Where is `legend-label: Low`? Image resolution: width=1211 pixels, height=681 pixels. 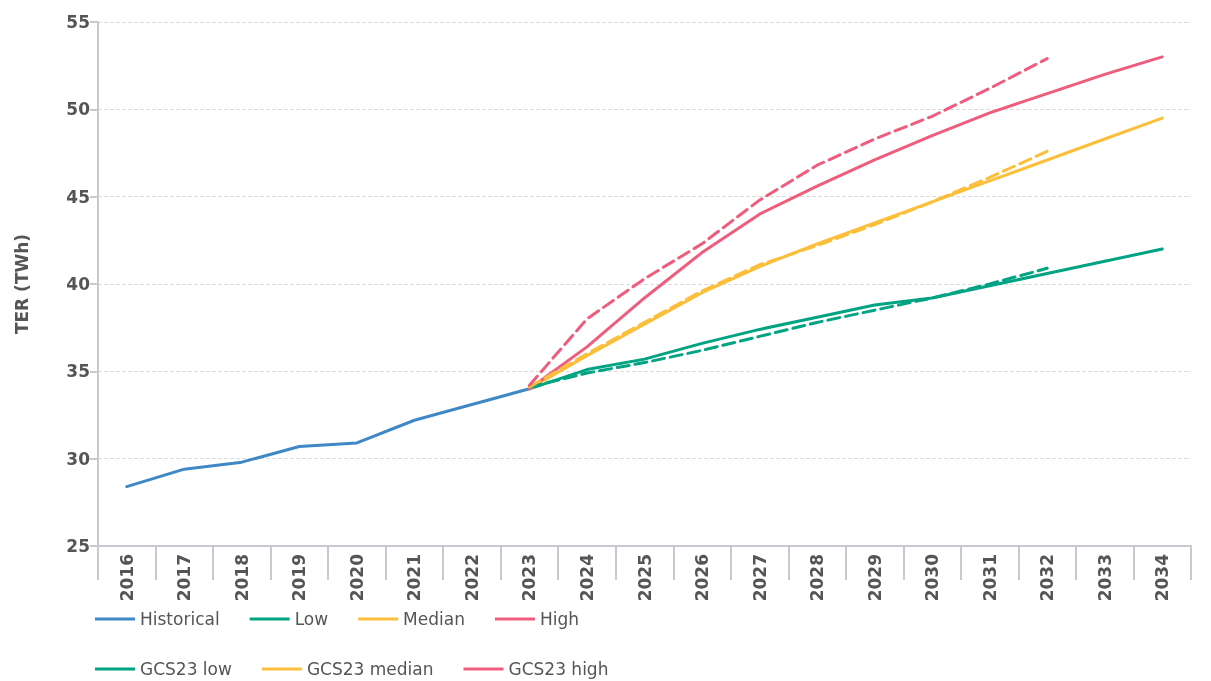
legend-label: Low is located at coordinates (311, 619).